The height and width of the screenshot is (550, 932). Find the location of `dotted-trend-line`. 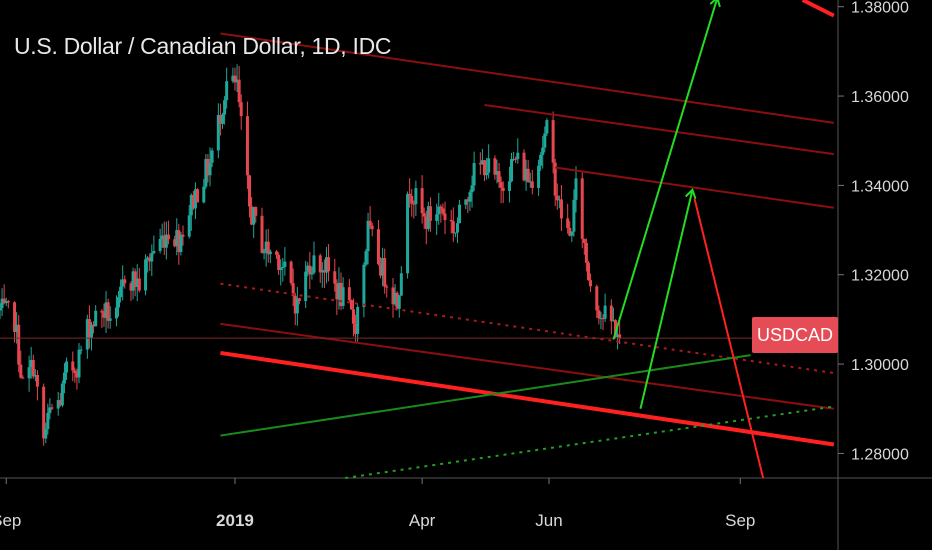

dotted-trend-line is located at coordinates (589, 442).